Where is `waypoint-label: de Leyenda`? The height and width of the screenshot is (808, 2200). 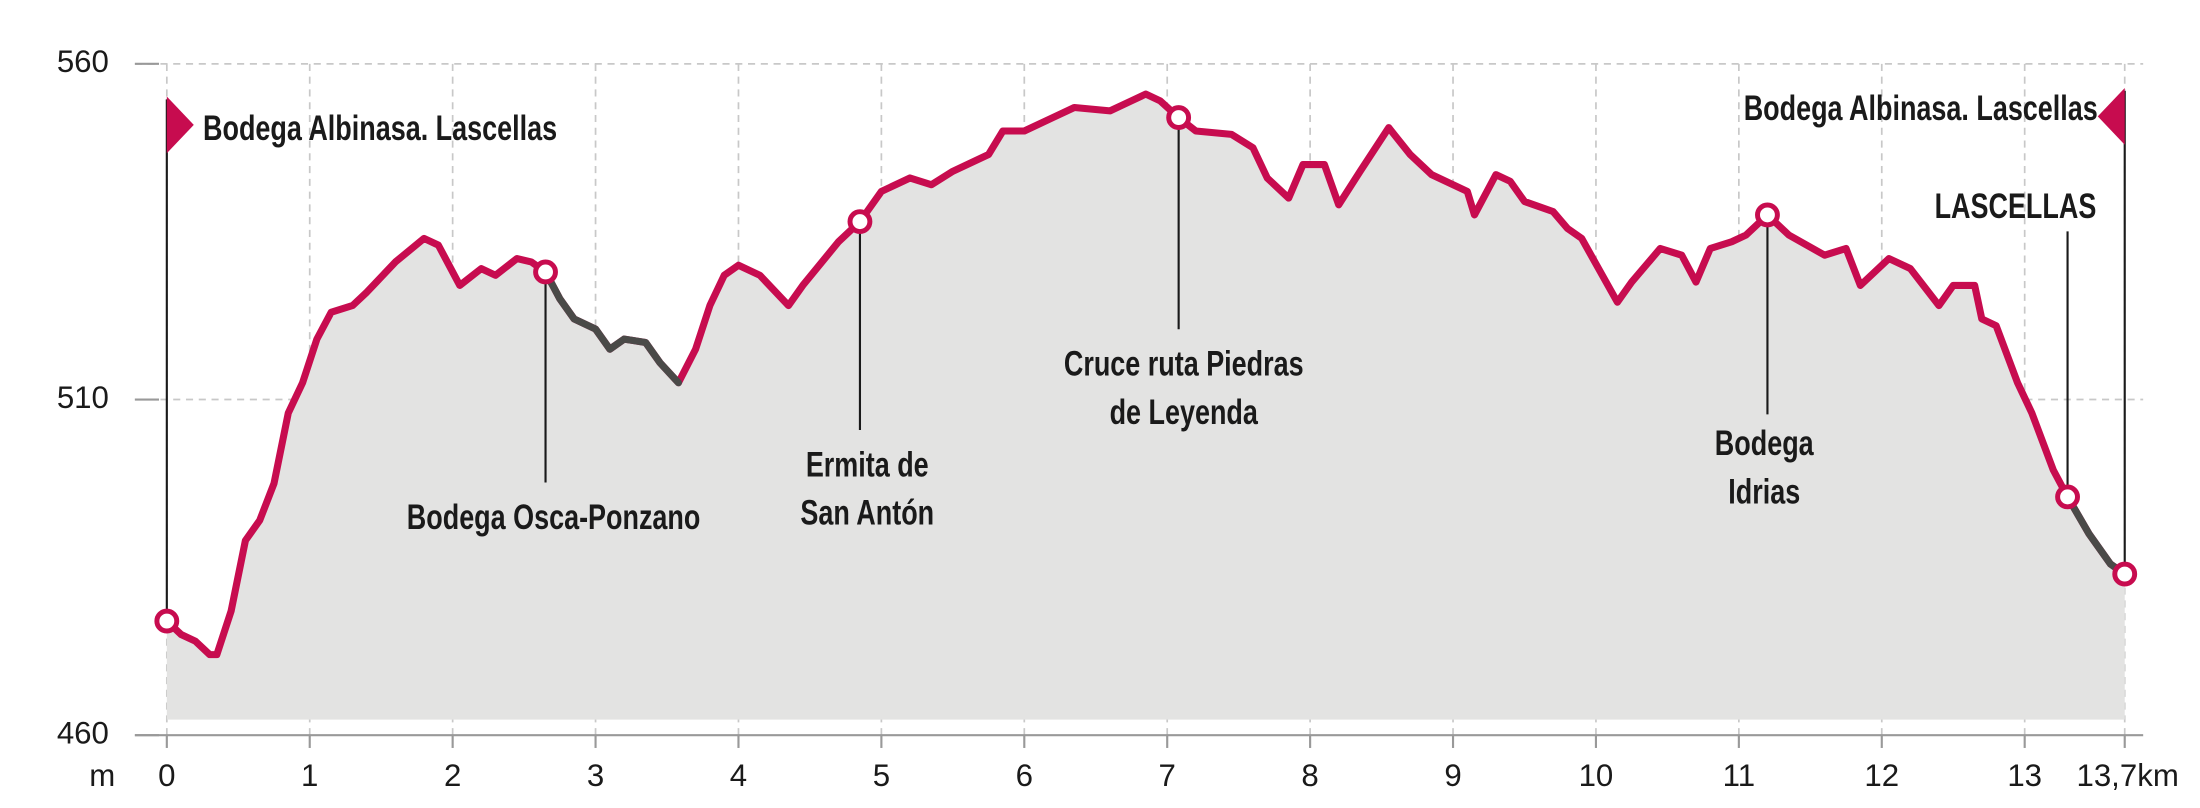 waypoint-label: de Leyenda is located at coordinates (1184, 411).